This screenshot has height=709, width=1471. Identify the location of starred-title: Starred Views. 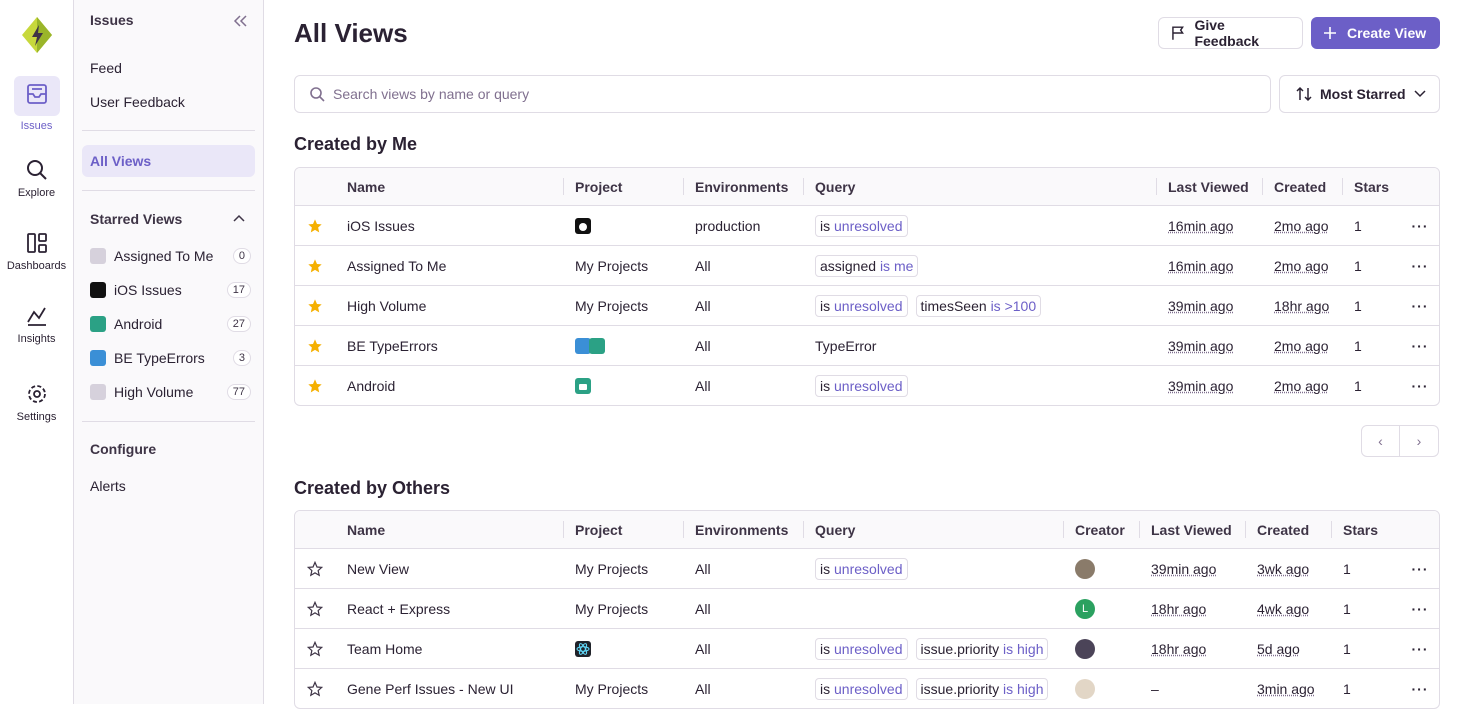
(136, 219).